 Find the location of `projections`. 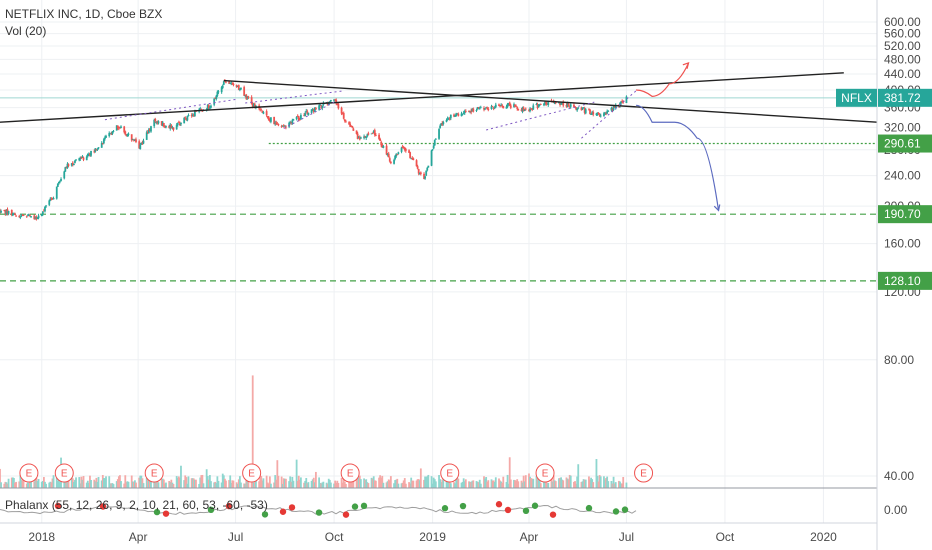

projections is located at coordinates (678, 137).